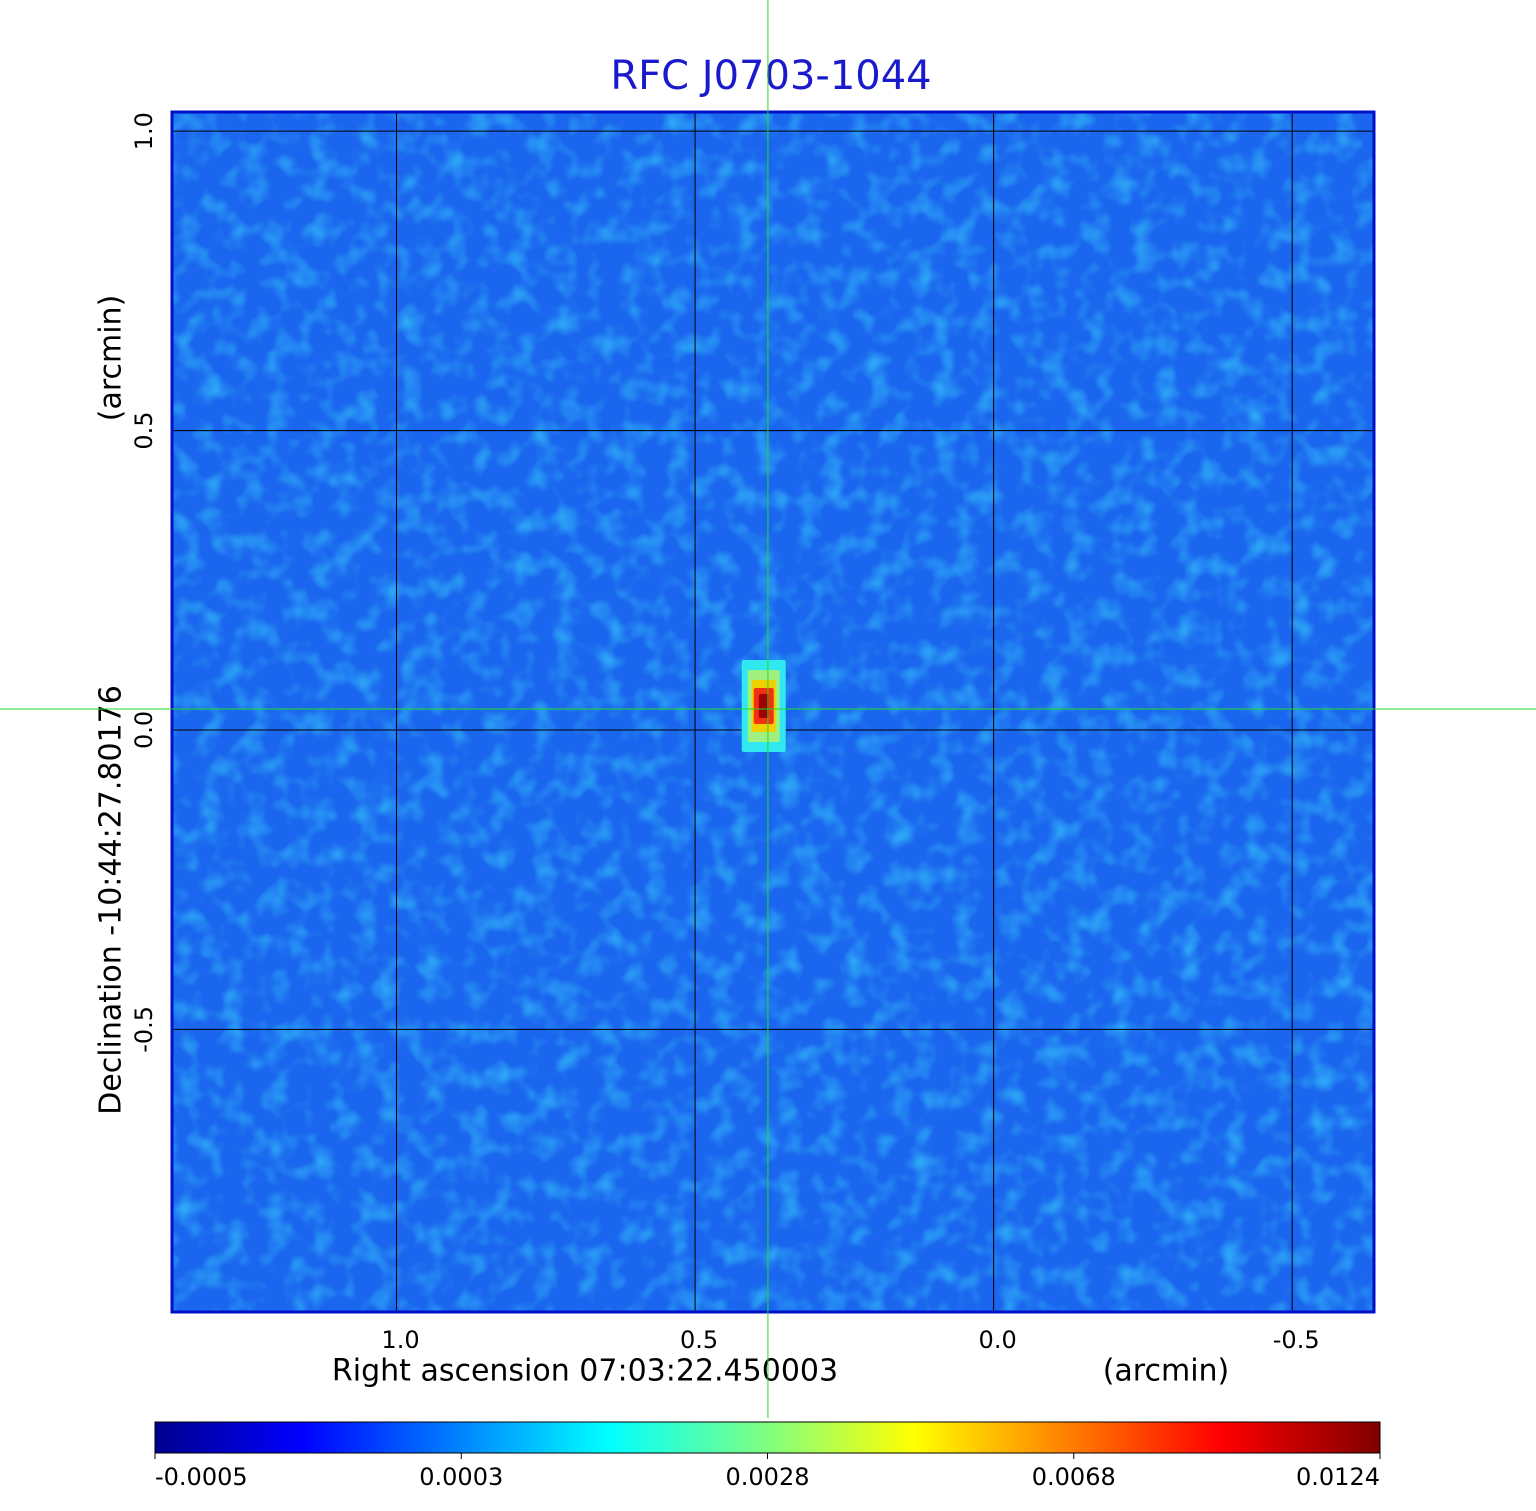 The height and width of the screenshot is (1511, 1536). Describe the element at coordinates (1296, 1340) in the screenshot. I see `x-tick-label: -0.5` at that location.